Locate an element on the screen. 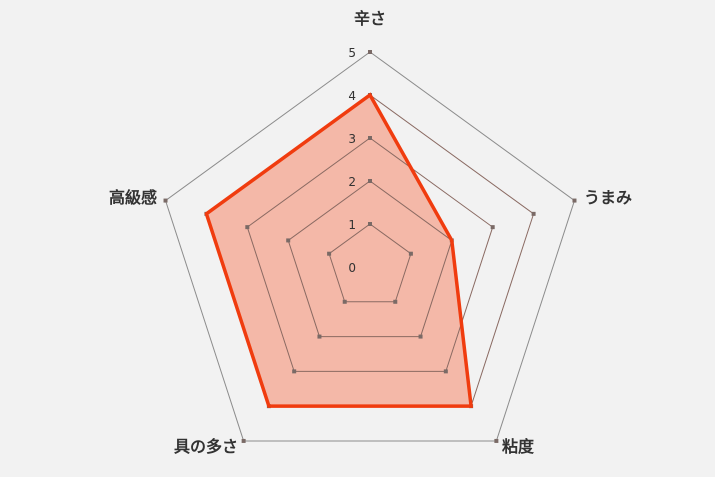  category-label: うまみ is located at coordinates (608, 197).